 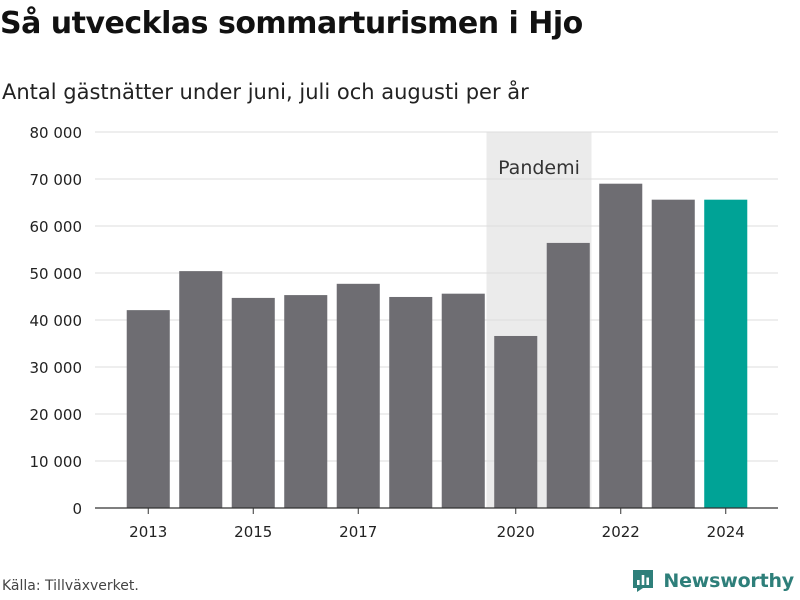 What do you see at coordinates (56, 321) in the screenshot?
I see `y-tick-label: 40 000` at bounding box center [56, 321].